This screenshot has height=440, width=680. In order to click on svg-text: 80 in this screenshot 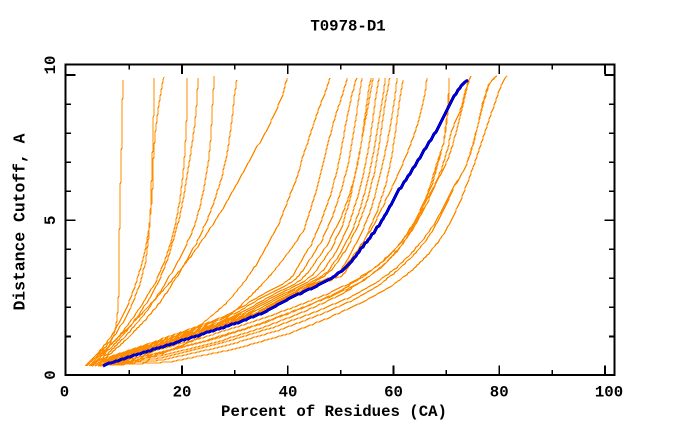, I will do `click(499, 393)`.